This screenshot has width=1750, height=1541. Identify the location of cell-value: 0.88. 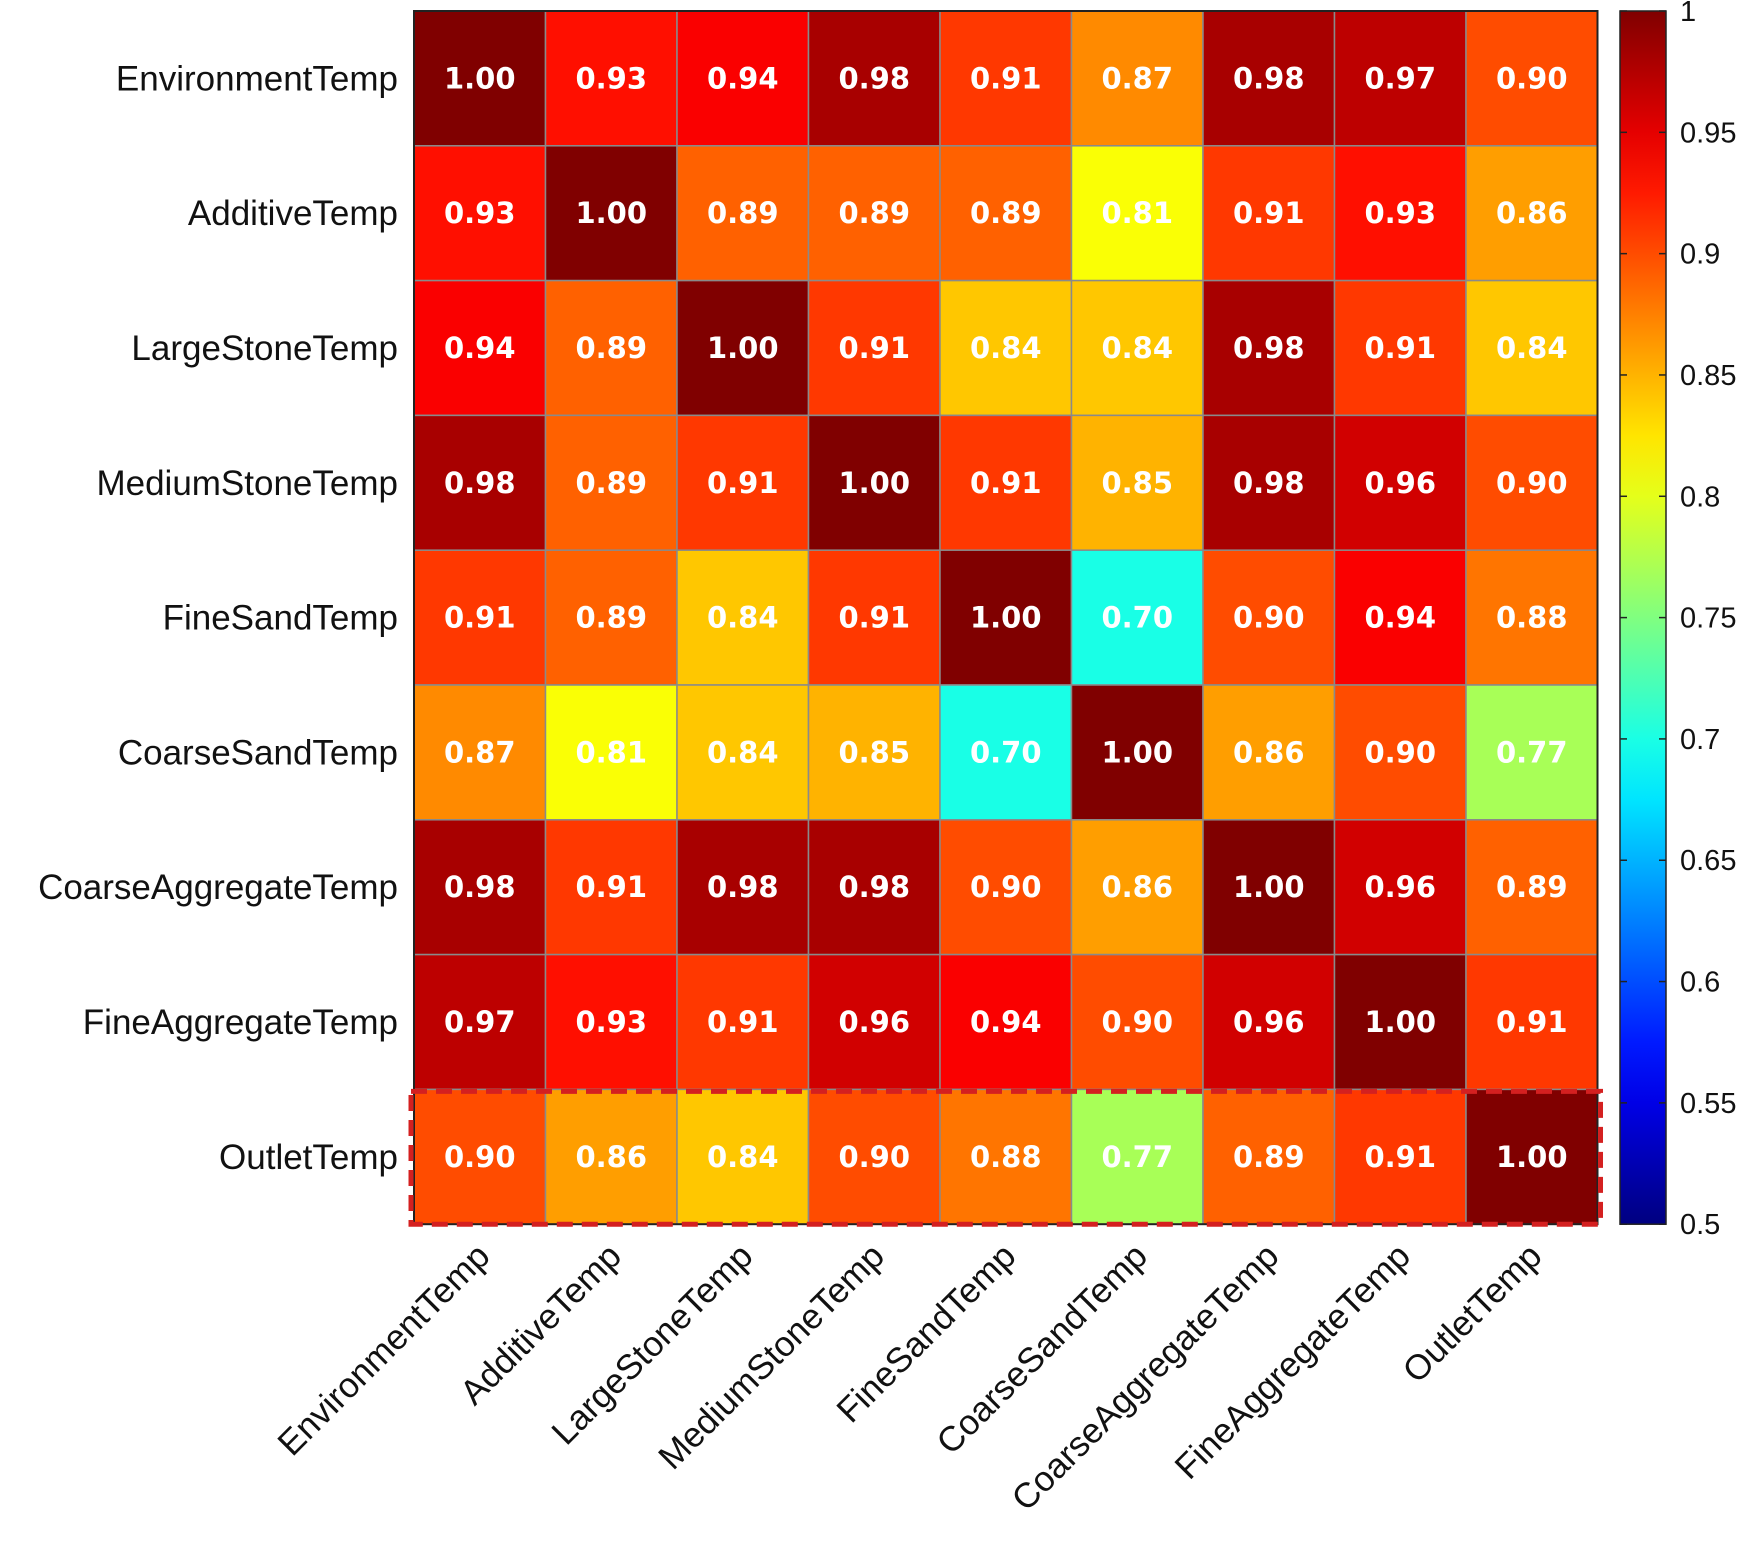
(1006, 1157).